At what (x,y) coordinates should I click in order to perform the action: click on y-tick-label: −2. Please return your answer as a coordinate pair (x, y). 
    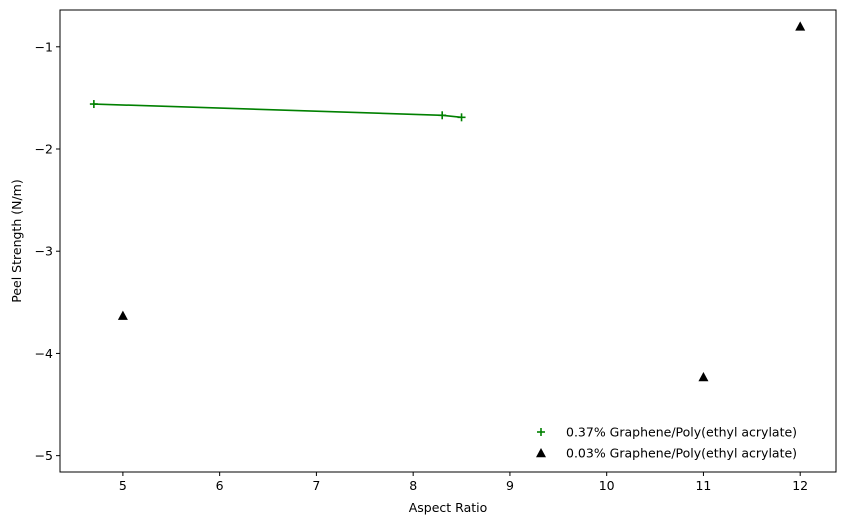
    Looking at the image, I should click on (44, 149).